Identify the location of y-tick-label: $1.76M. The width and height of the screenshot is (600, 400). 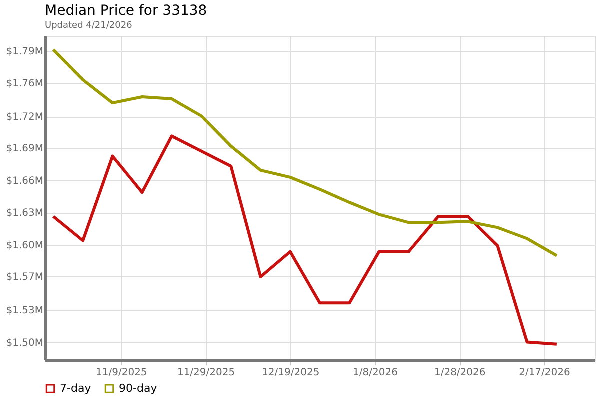
(25, 84).